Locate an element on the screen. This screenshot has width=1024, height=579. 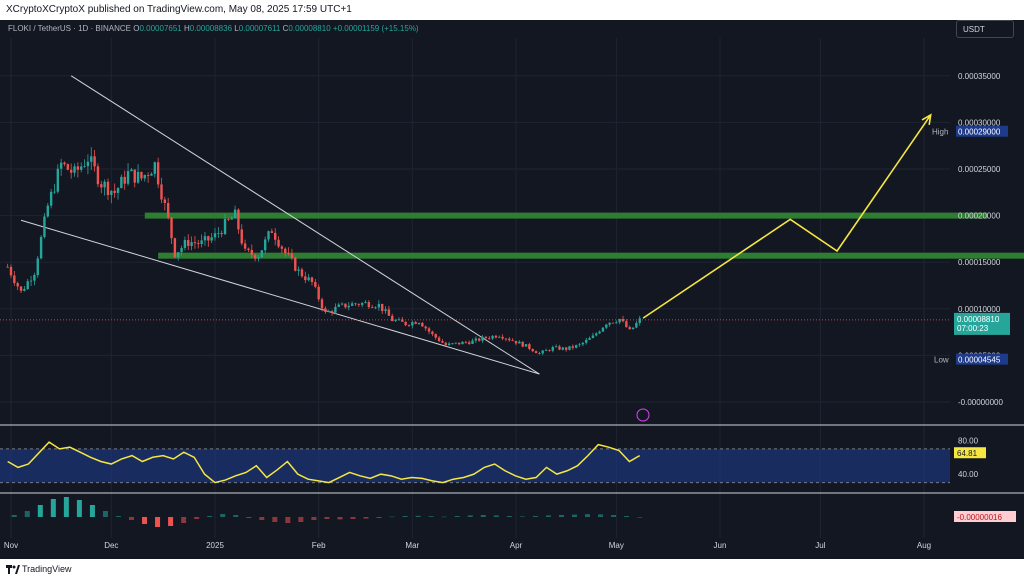
time-tick-label: Mar is located at coordinates (412, 545).